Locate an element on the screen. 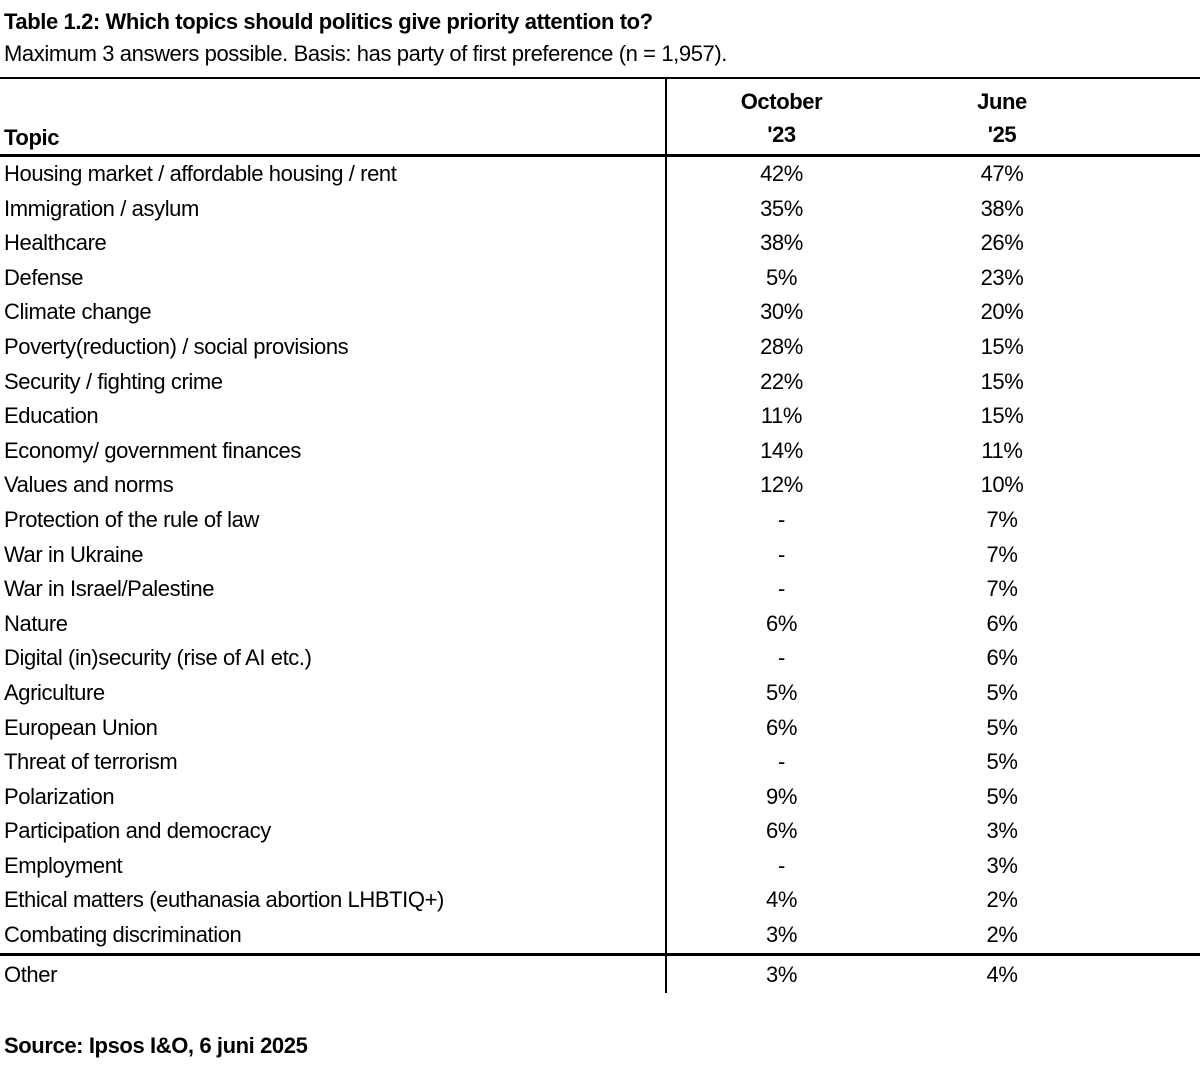 The width and height of the screenshot is (1200, 1090). october-value-cell: 9% is located at coordinates (781, 796).